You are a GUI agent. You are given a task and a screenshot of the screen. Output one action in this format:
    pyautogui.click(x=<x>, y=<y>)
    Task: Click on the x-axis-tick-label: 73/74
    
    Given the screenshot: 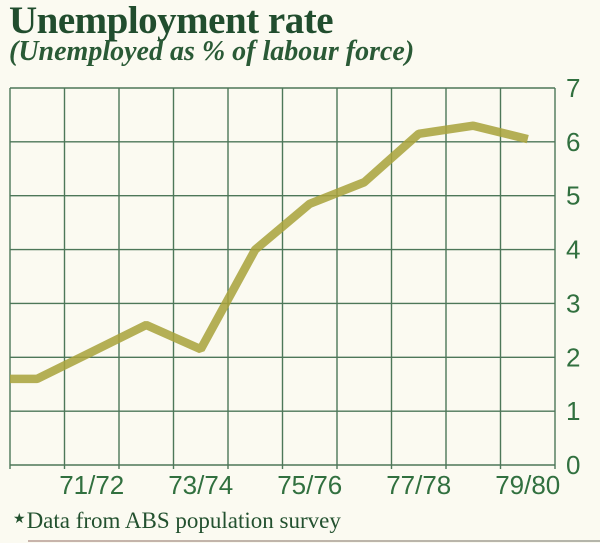 What is the action you would take?
    pyautogui.click(x=200, y=485)
    